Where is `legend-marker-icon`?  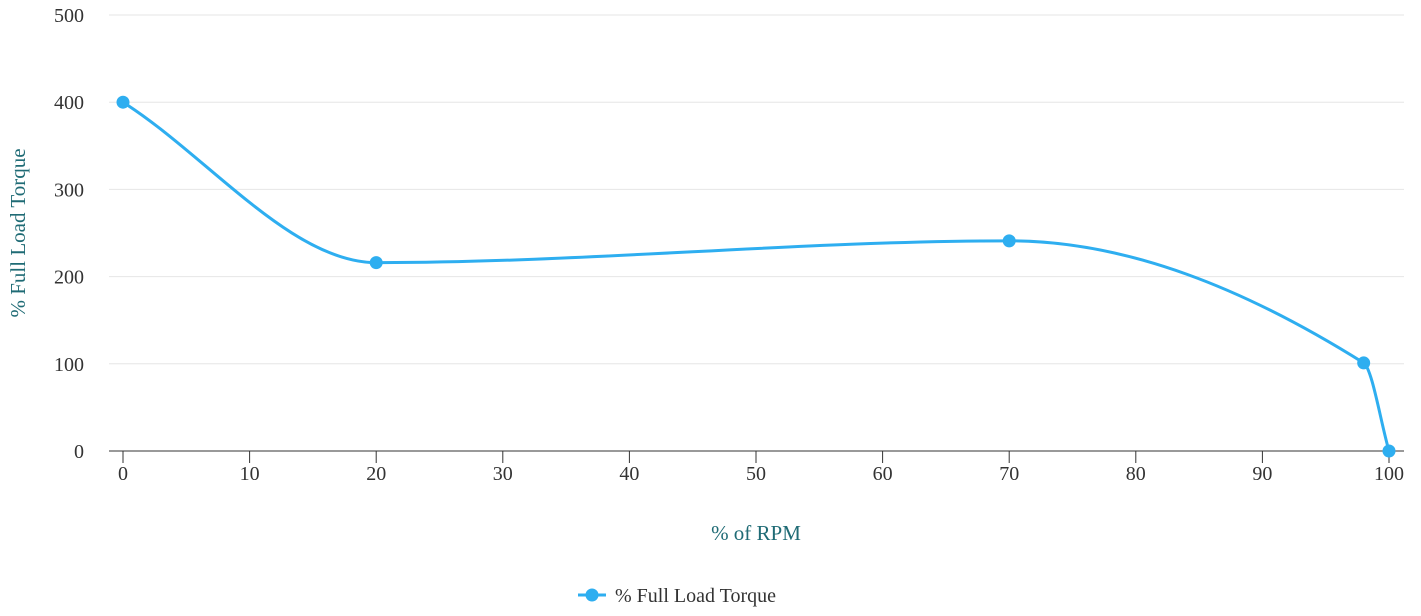 legend-marker-icon is located at coordinates (592, 595).